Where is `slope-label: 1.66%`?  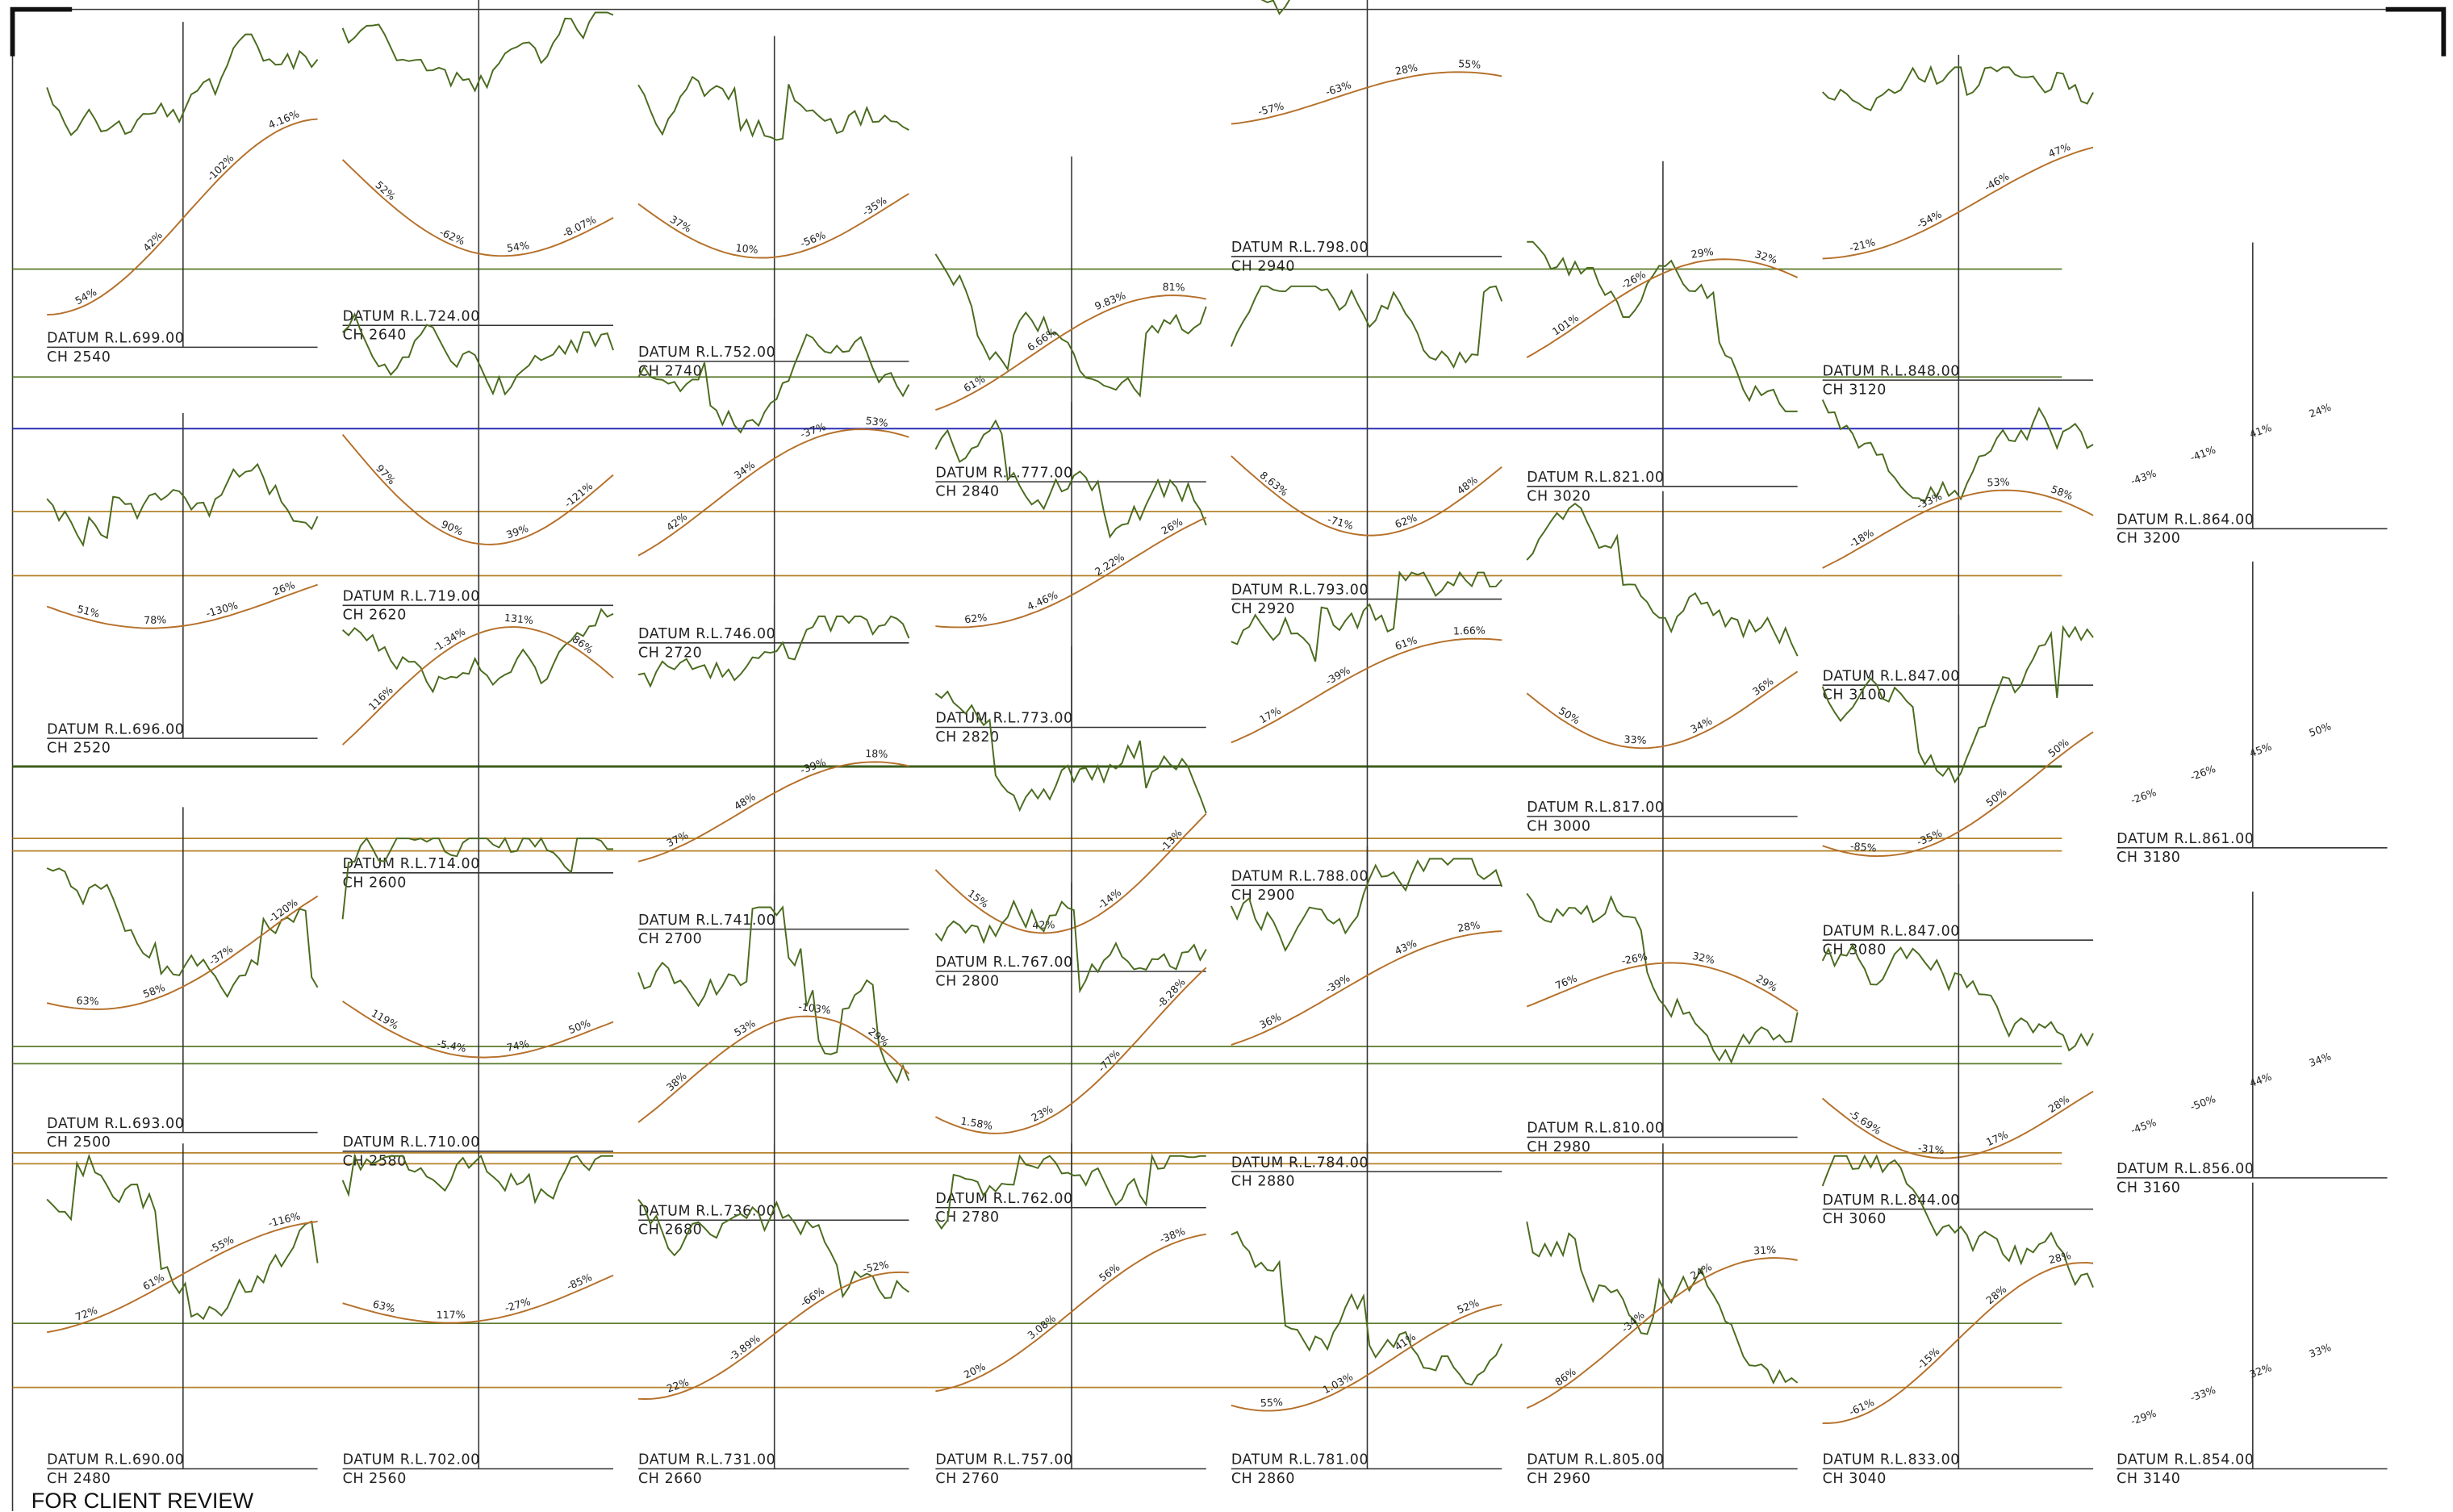 slope-label: 1.66% is located at coordinates (1470, 630).